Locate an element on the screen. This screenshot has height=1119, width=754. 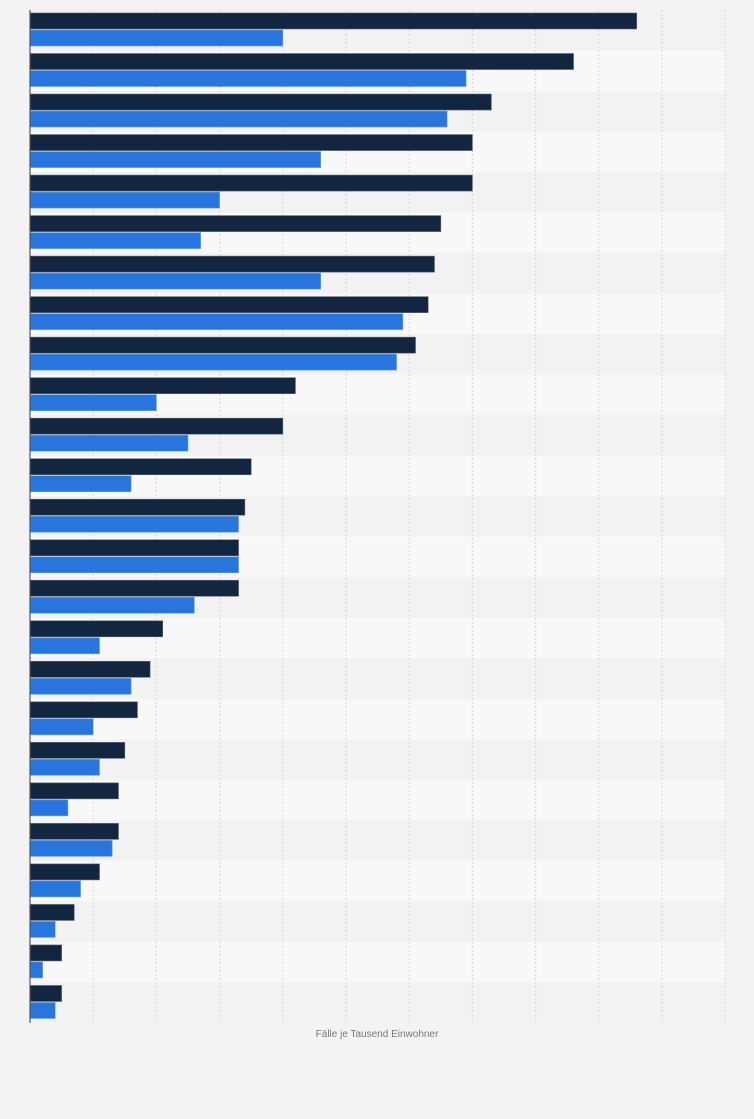
x-axis-title: Fälle je Tausend Einwohner is located at coordinates (377, 1034).